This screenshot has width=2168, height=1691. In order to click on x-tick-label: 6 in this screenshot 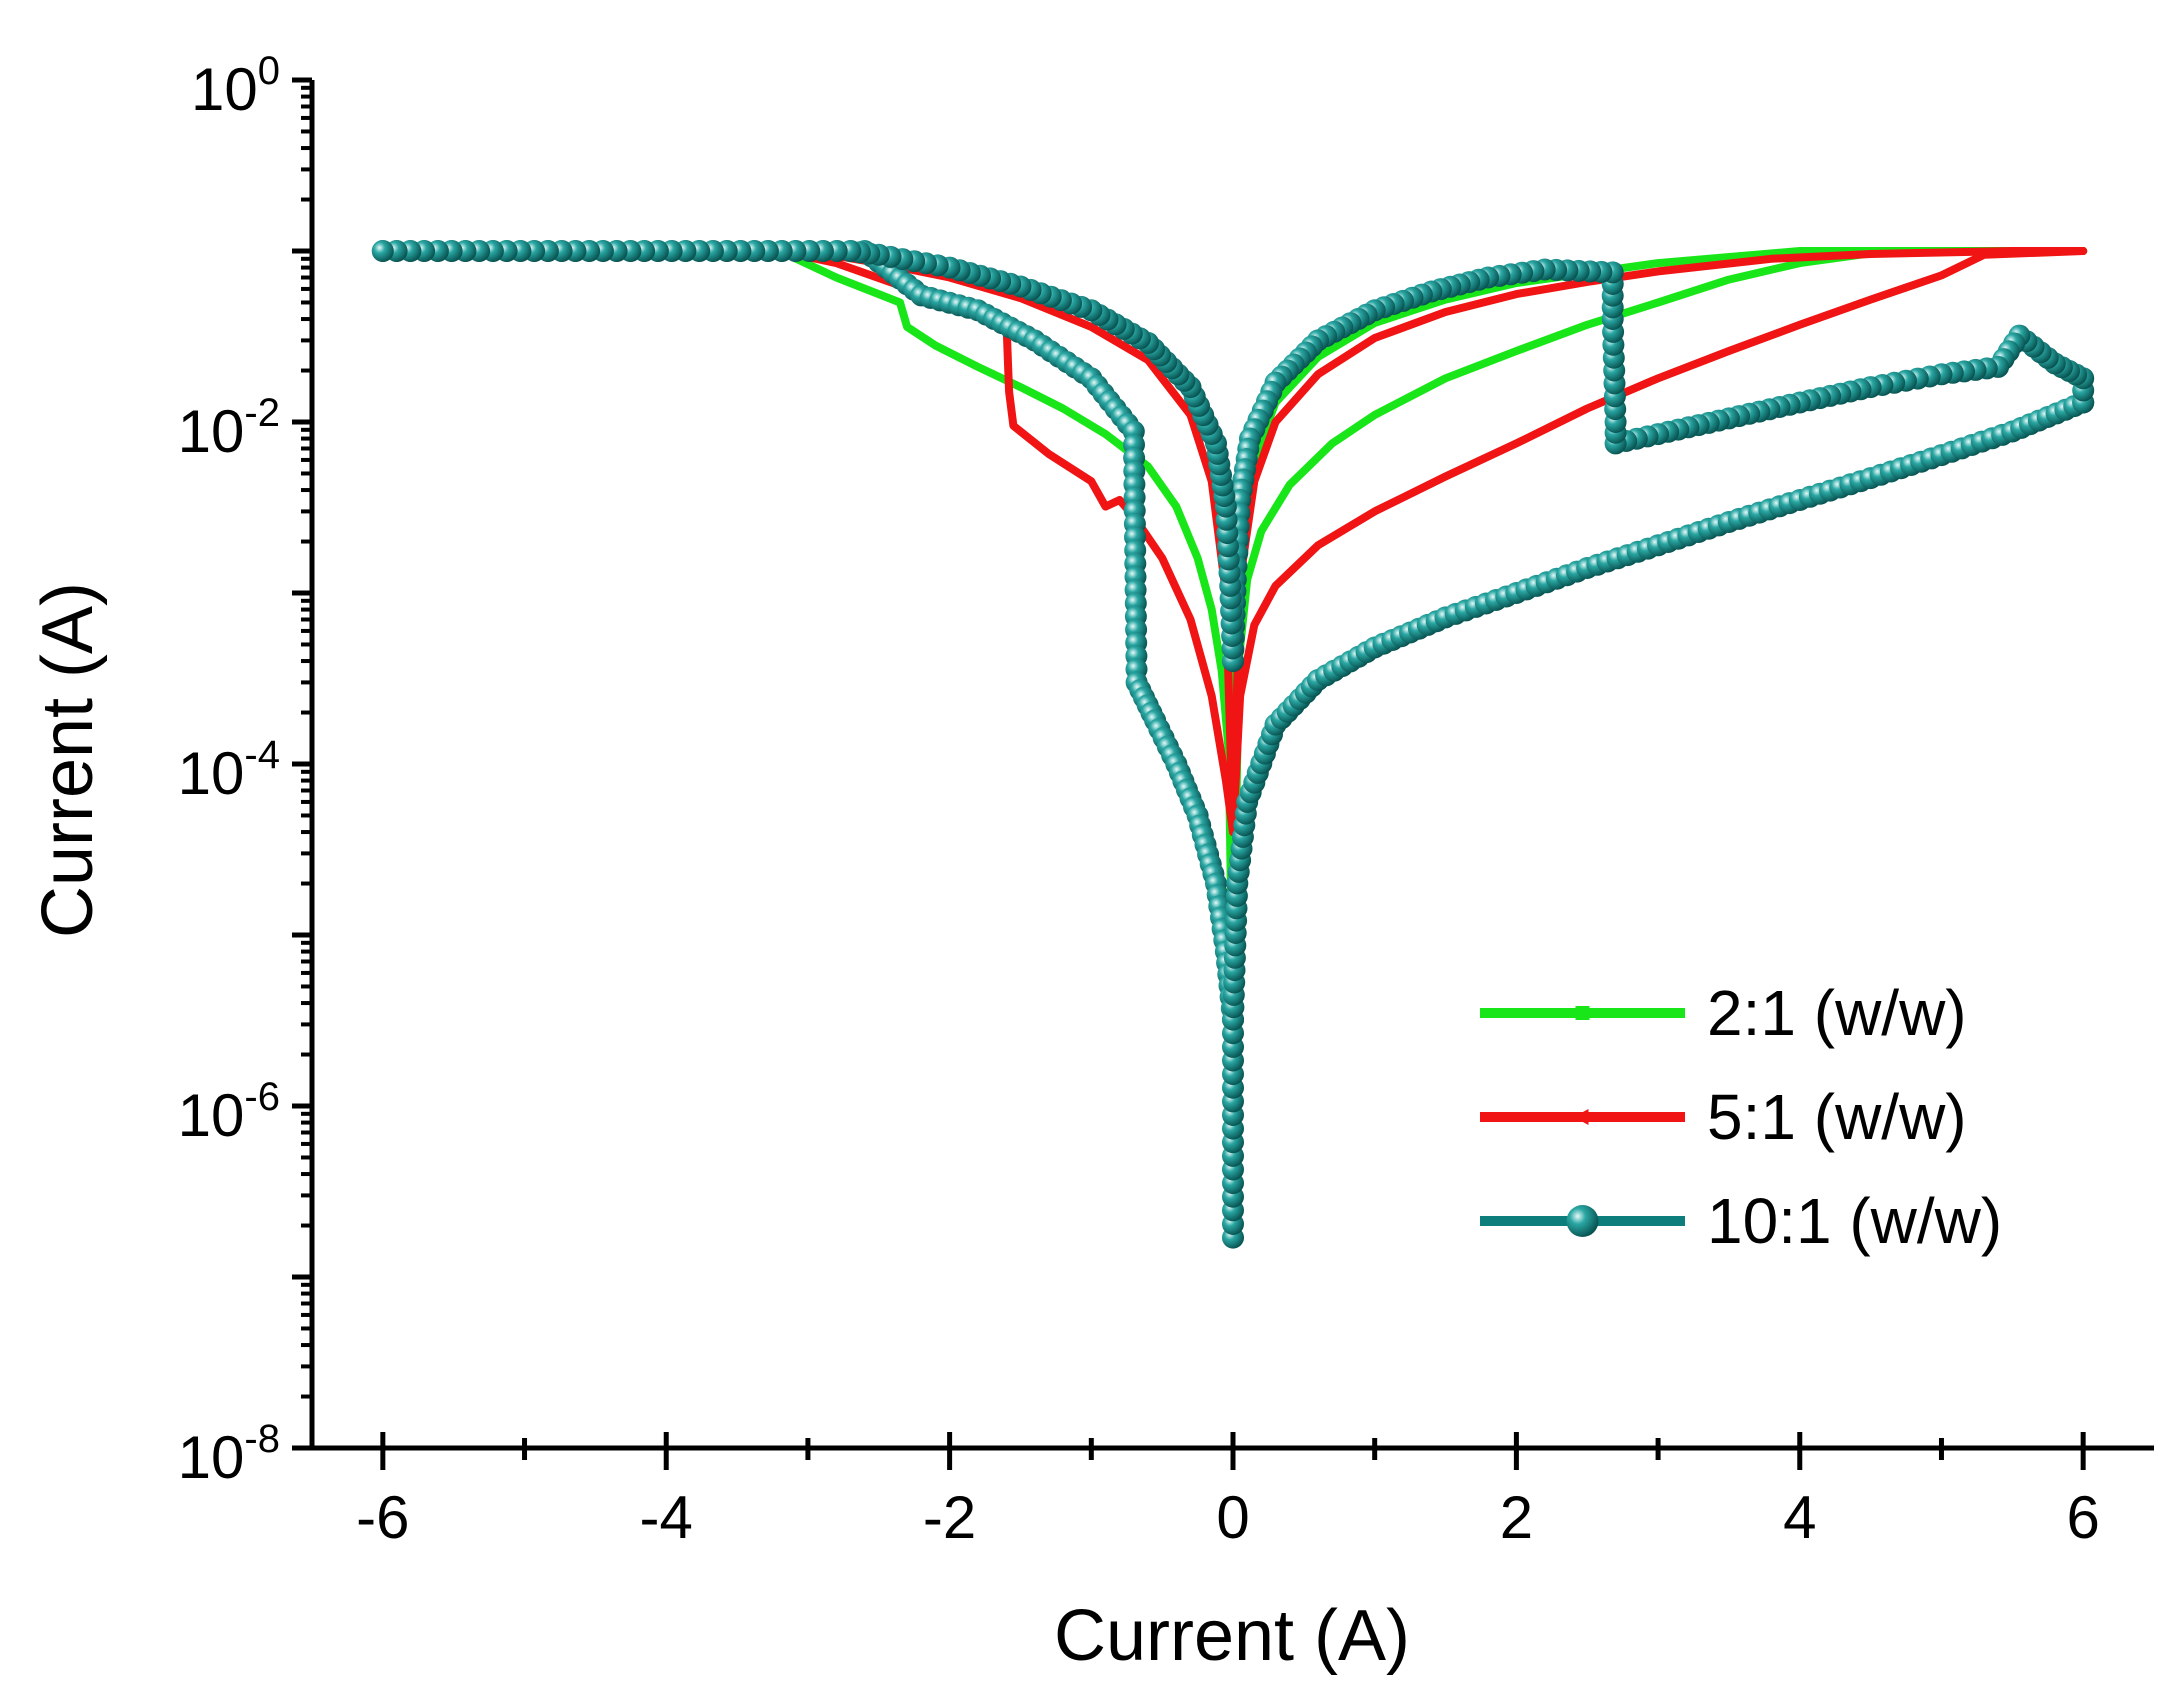, I will do `click(2082, 1517)`.